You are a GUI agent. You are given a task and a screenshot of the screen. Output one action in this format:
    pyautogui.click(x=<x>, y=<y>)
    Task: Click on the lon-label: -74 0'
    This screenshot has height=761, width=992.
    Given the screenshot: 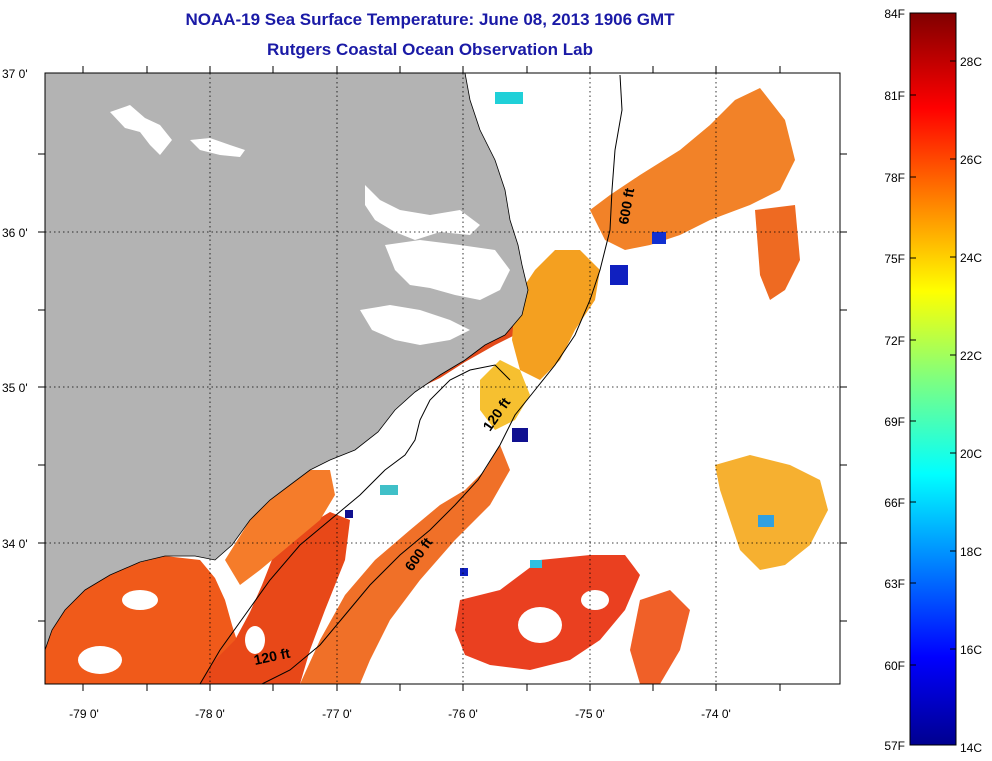 What is the action you would take?
    pyautogui.click(x=716, y=714)
    